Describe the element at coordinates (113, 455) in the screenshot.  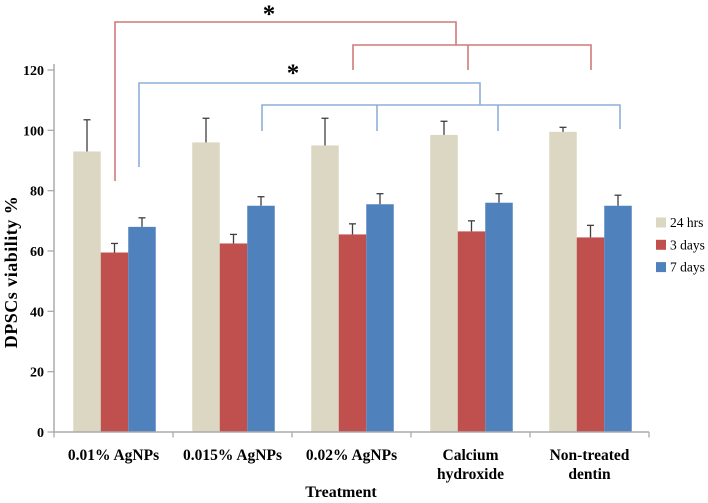
I see `category-label-0-01-agnps: 0.01% AgNPs` at that location.